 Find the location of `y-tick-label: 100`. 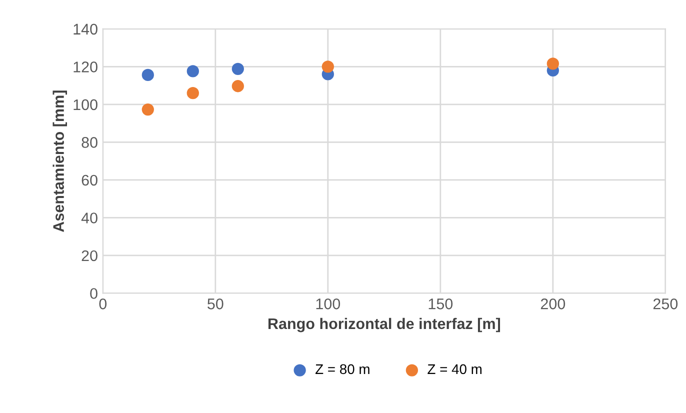

y-tick-label: 100 is located at coordinates (86, 104).